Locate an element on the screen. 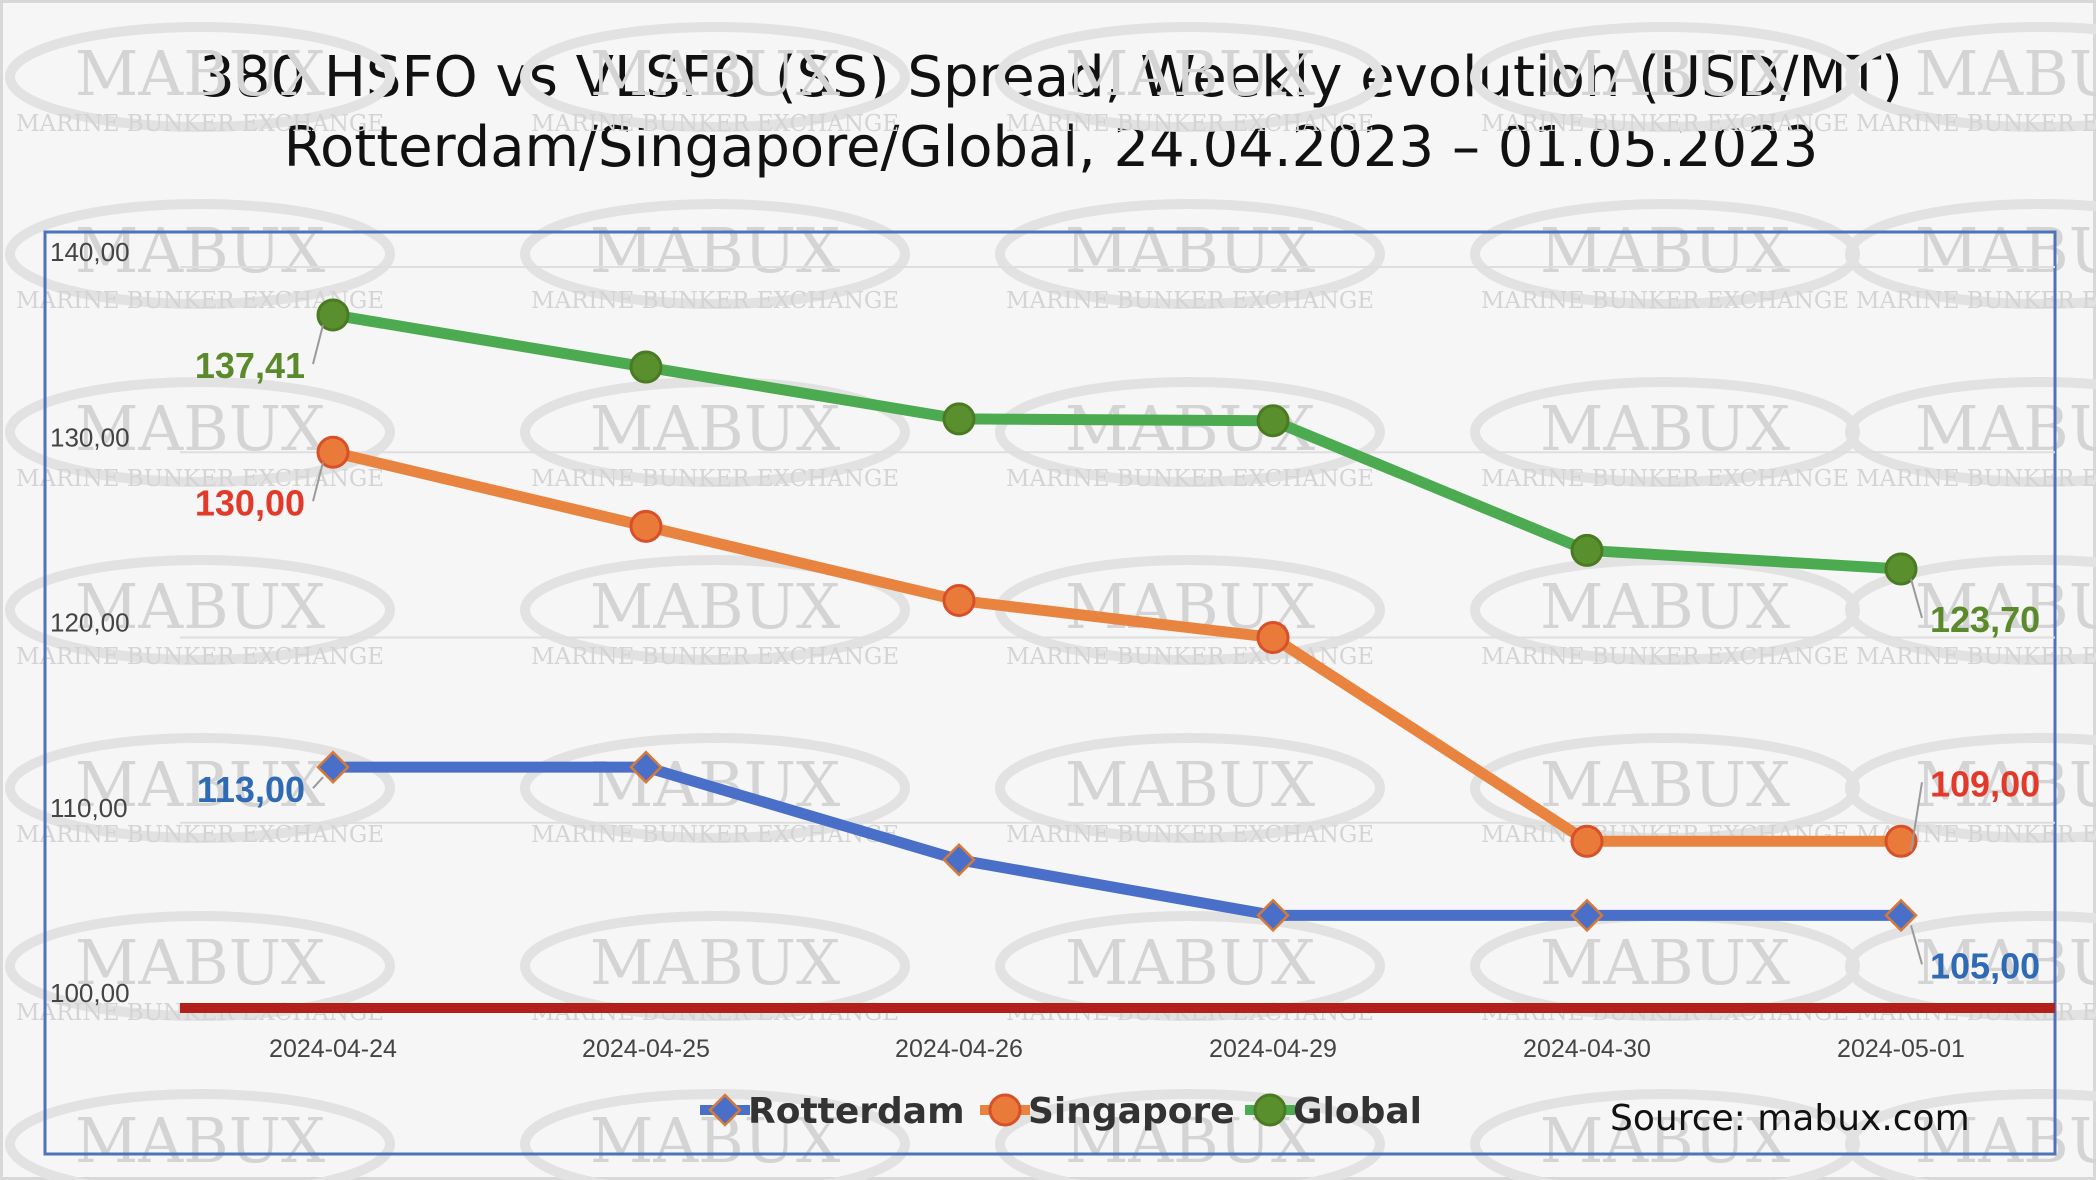  data-label-global: 137,41 is located at coordinates (250, 365).